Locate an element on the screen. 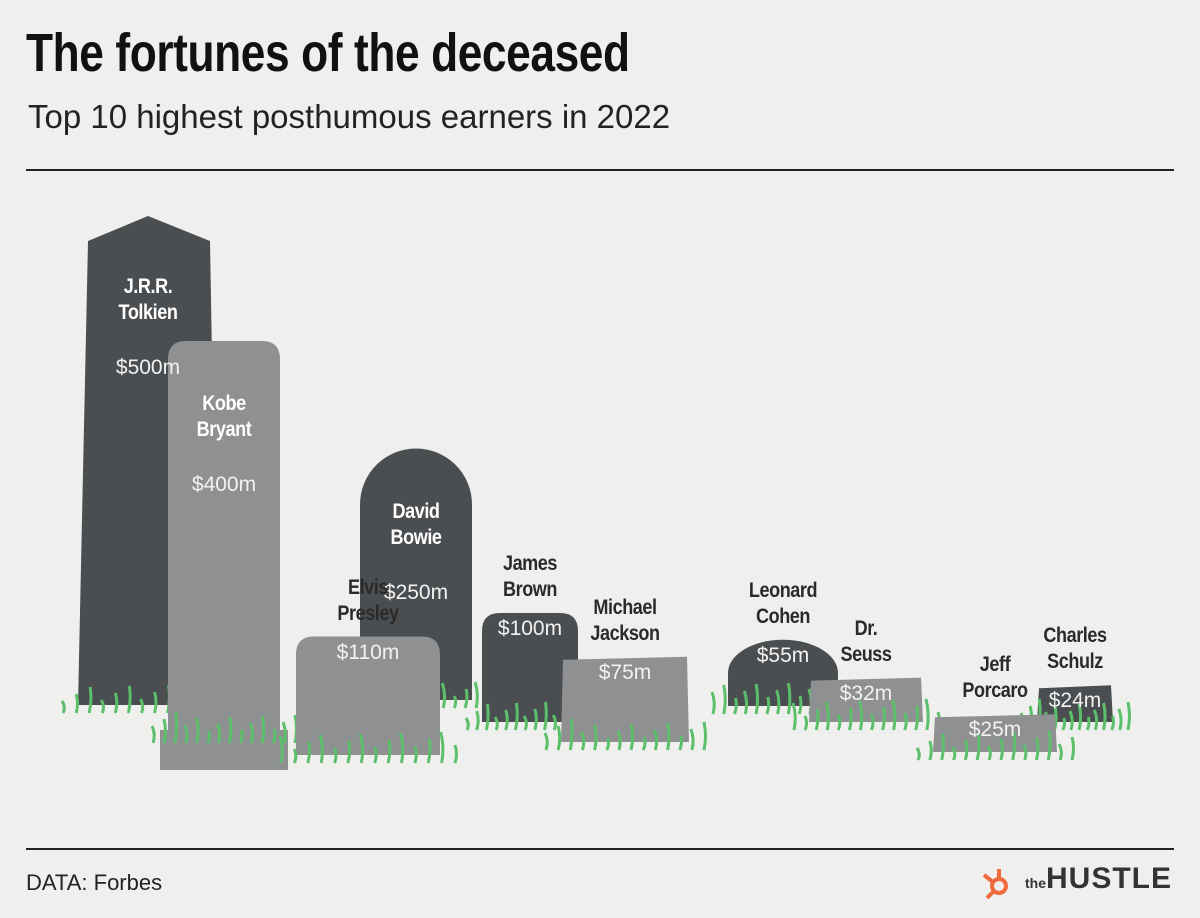 The image size is (1200, 918). value-label: $500m is located at coordinates (148, 367).